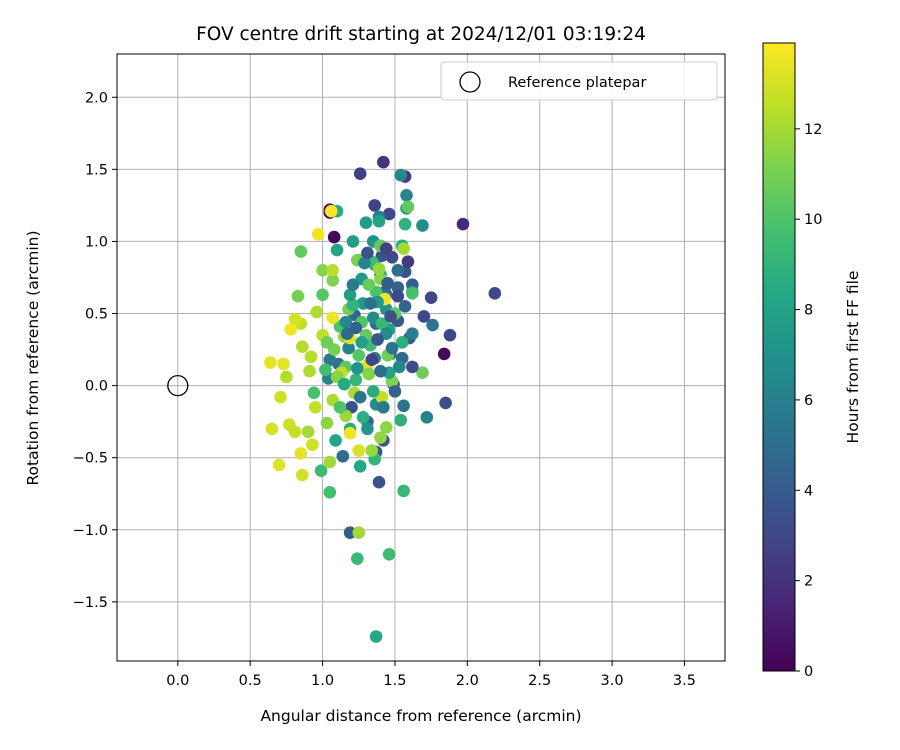 This screenshot has width=900, height=750. Describe the element at coordinates (779, 357) in the screenshot. I see `colorbar-gradient` at that location.